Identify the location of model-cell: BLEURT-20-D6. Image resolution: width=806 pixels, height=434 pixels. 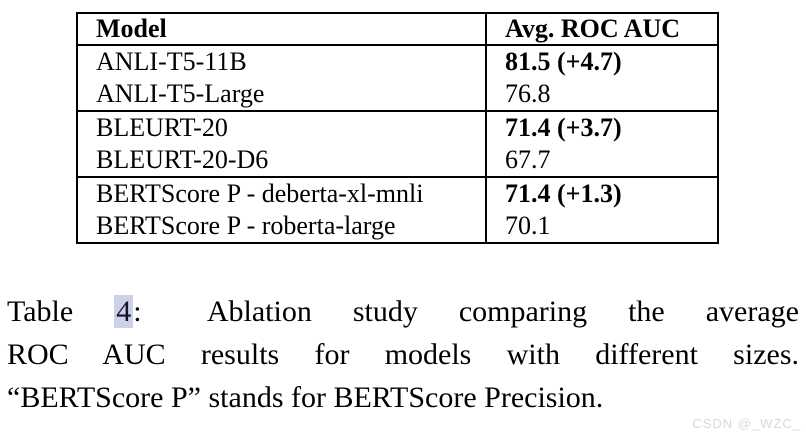
(182, 159).